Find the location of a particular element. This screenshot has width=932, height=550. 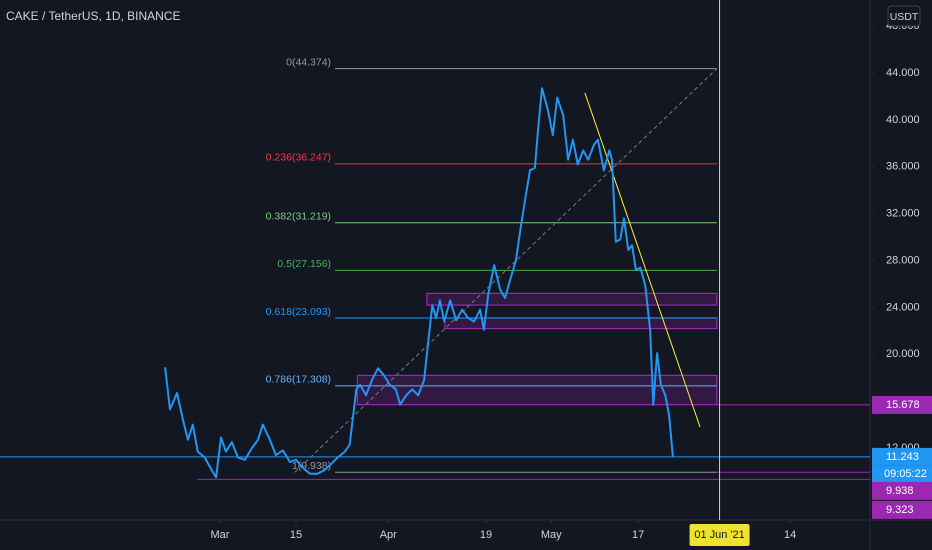

y-tick-label: 32.000 is located at coordinates (903, 214).